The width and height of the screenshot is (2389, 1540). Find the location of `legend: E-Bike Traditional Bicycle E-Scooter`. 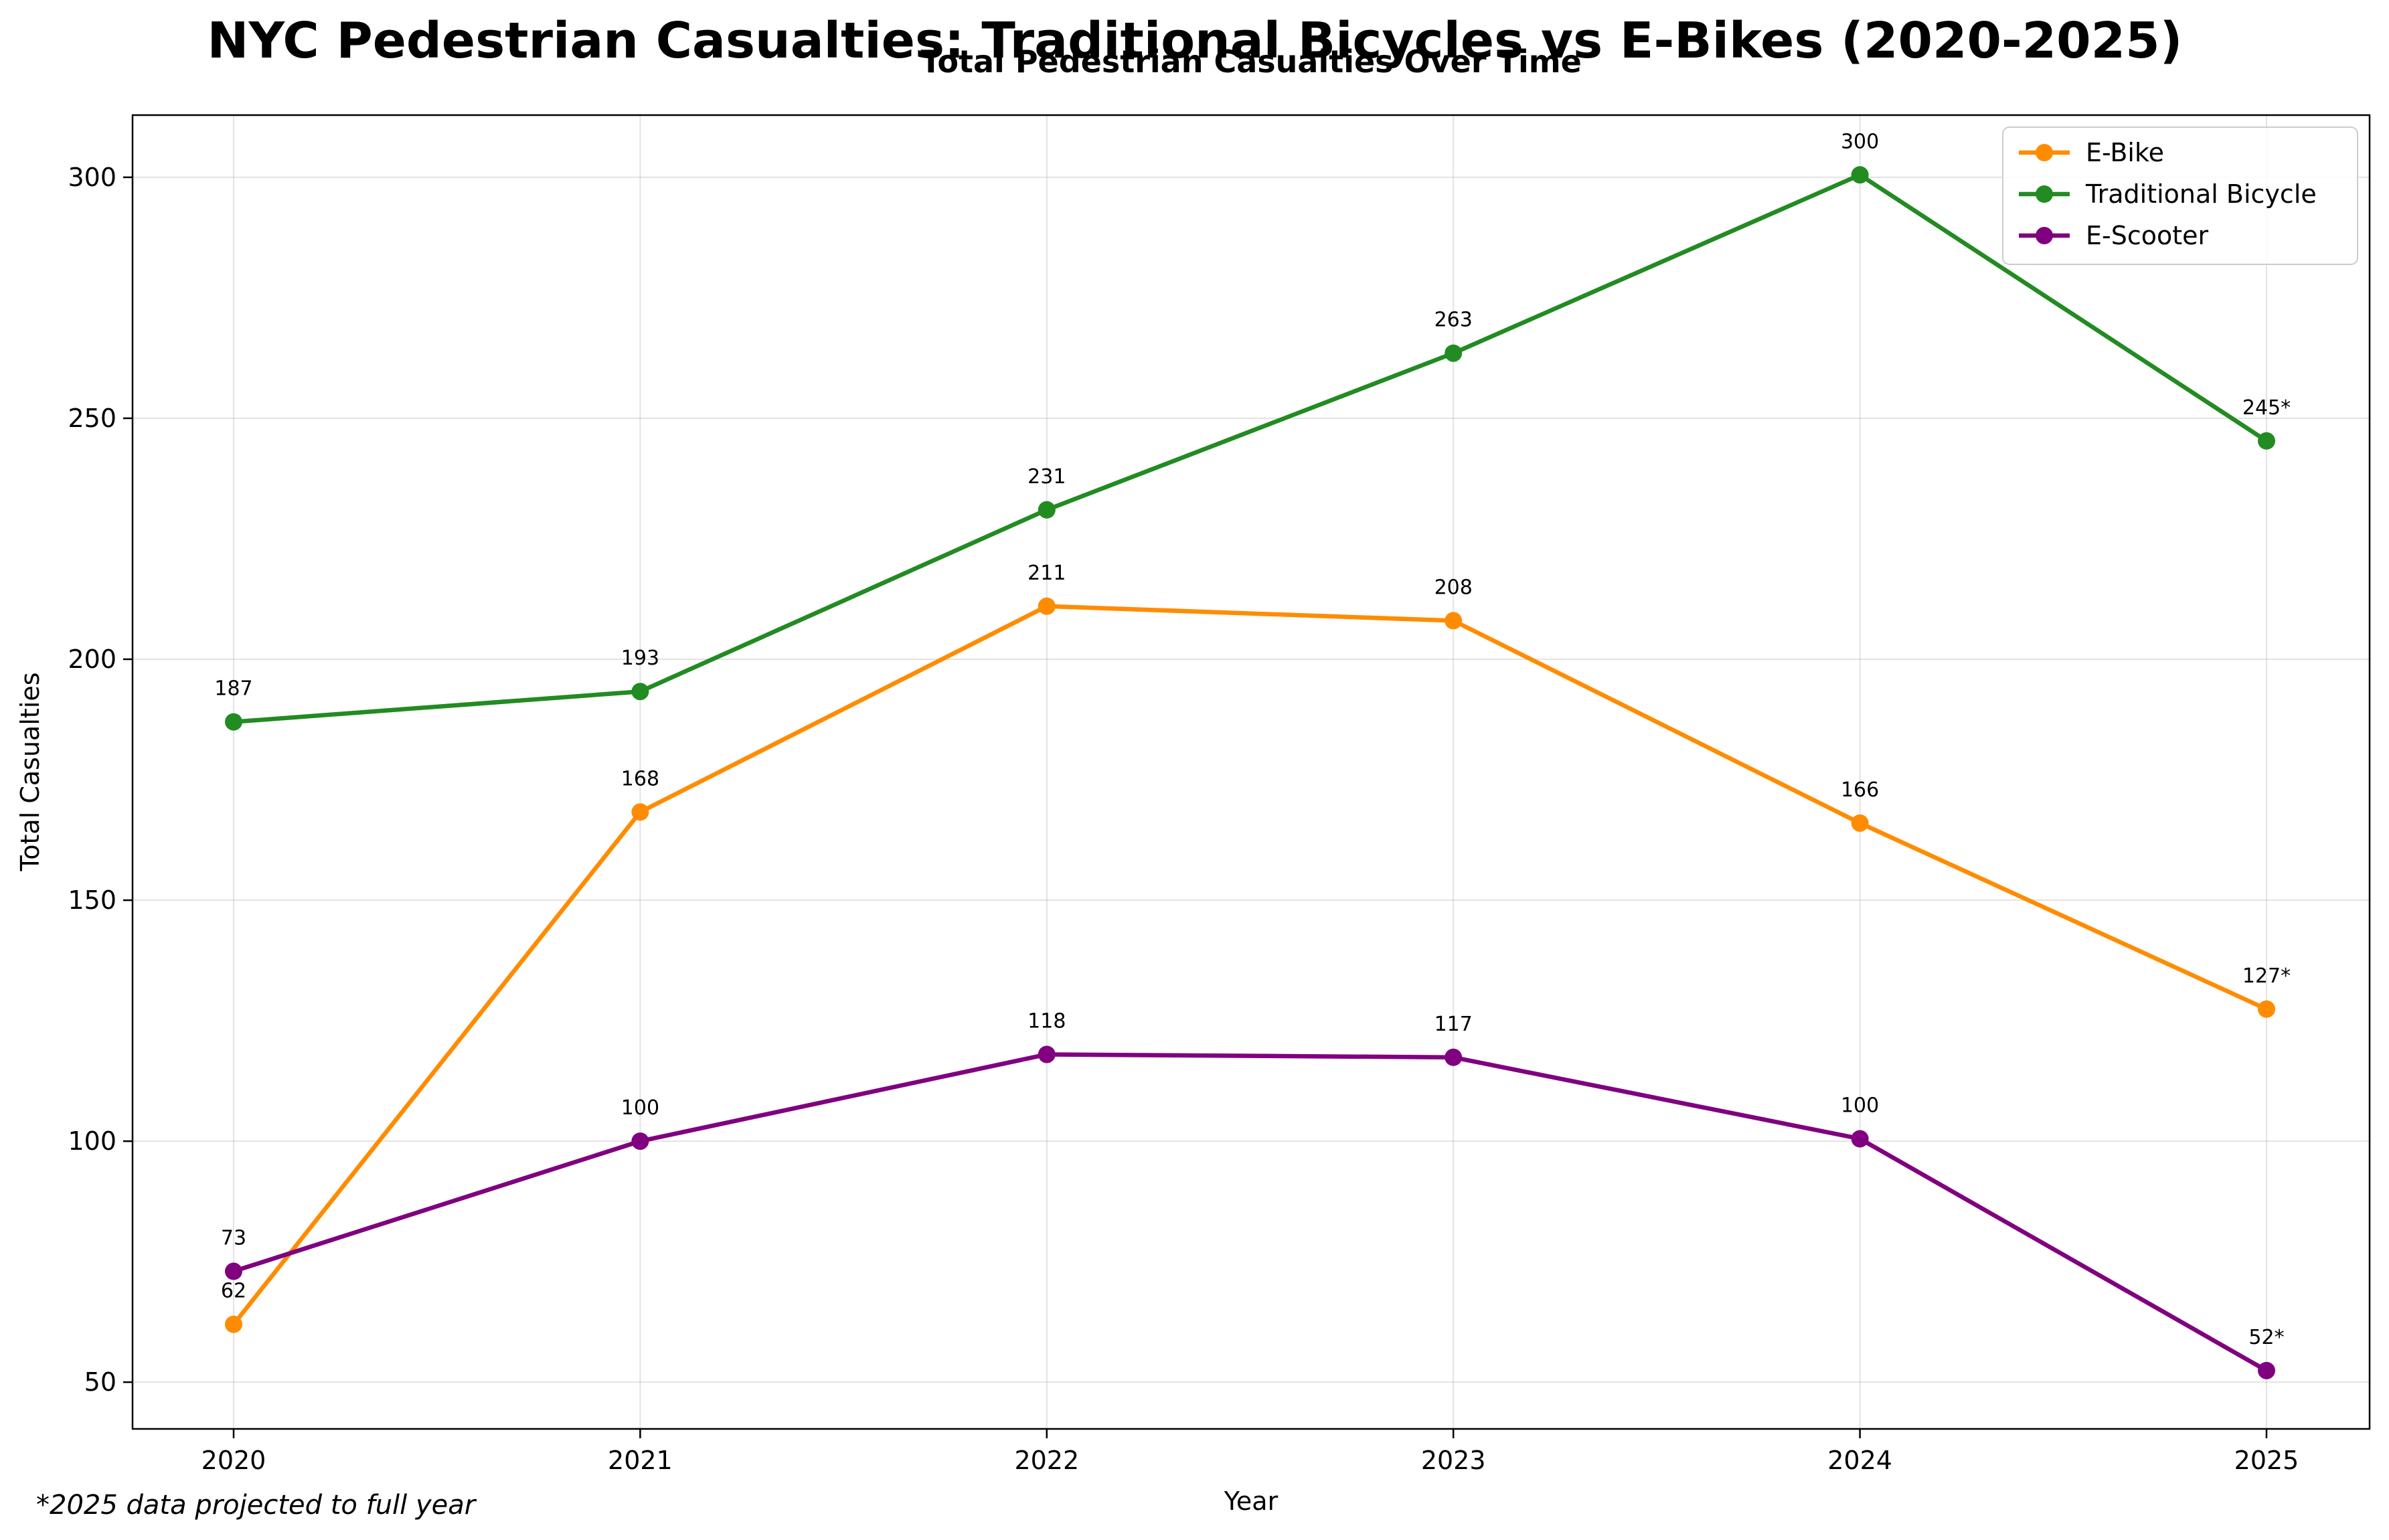

legend: E-Bike Traditional Bicycle E-Scooter is located at coordinates (2180, 195).